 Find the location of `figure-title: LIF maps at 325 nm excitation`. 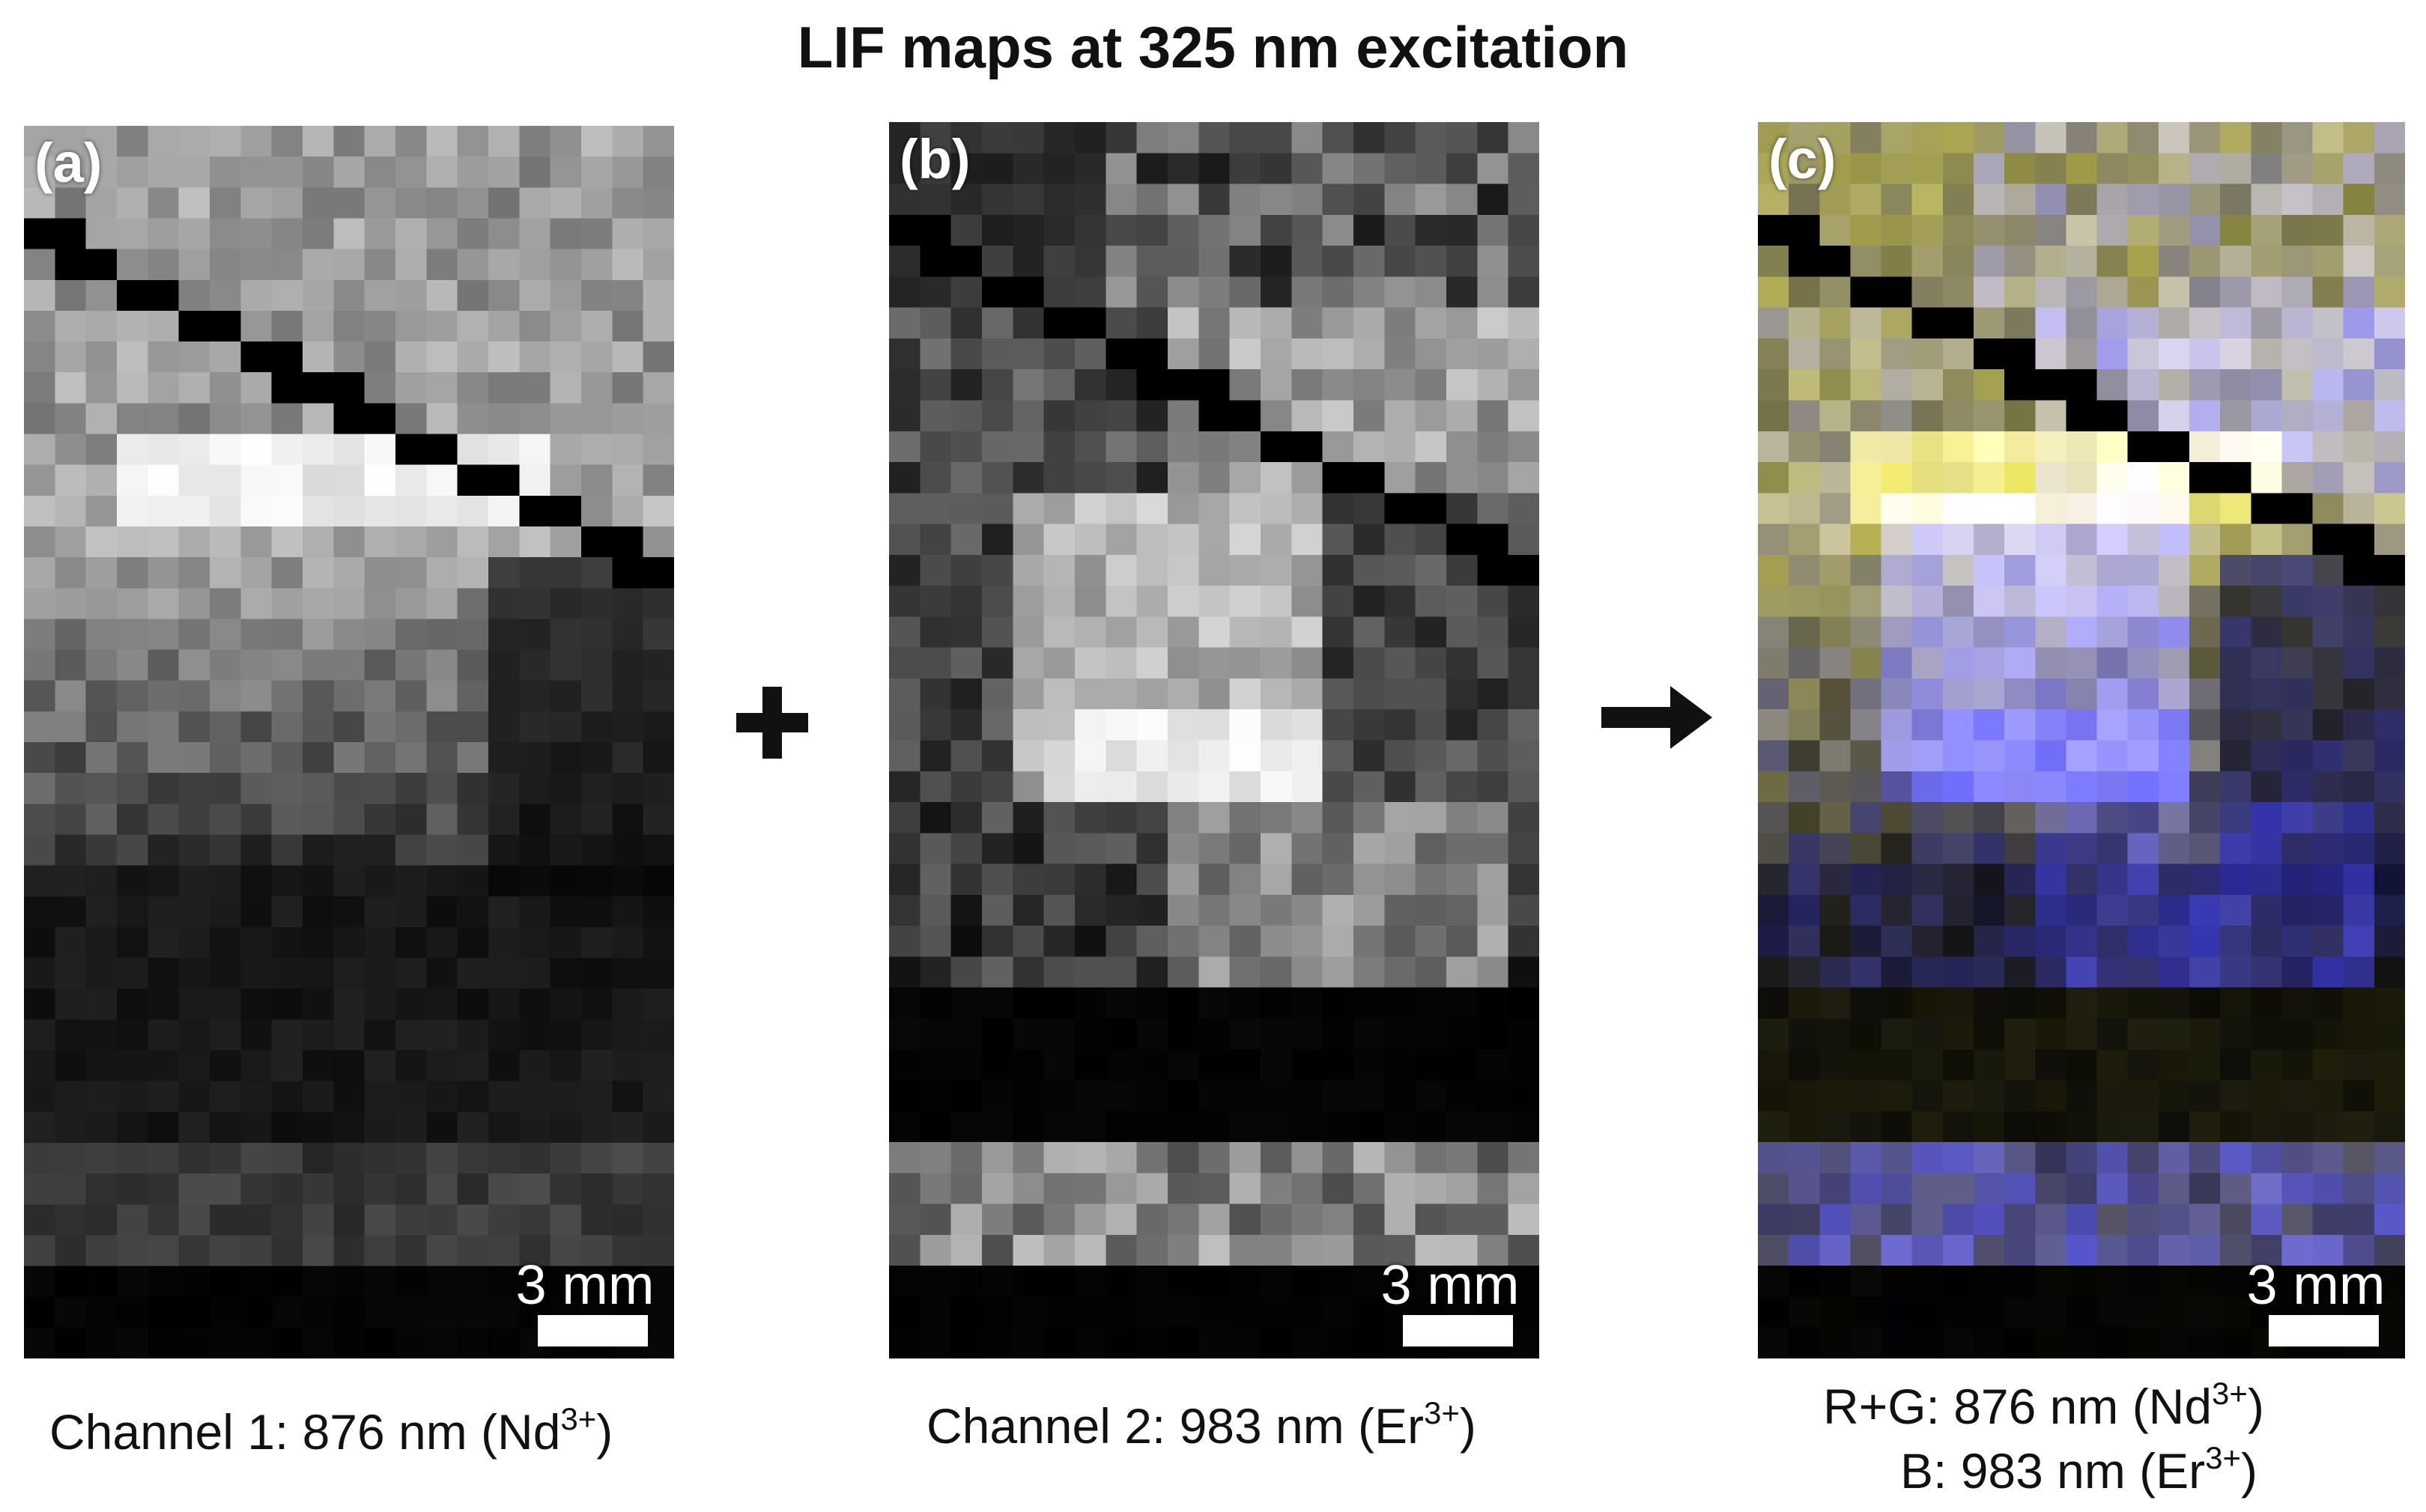

figure-title: LIF maps at 325 nm excitation is located at coordinates (1213, 47).